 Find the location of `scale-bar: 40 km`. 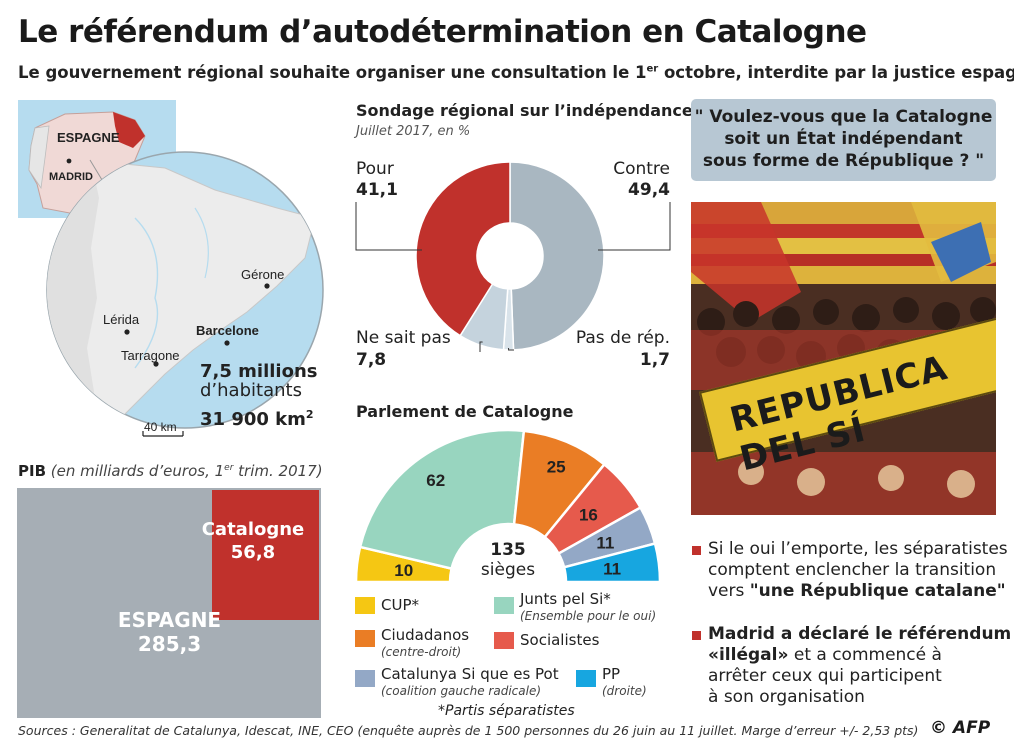

scale-bar: 40 km is located at coordinates (163, 428).